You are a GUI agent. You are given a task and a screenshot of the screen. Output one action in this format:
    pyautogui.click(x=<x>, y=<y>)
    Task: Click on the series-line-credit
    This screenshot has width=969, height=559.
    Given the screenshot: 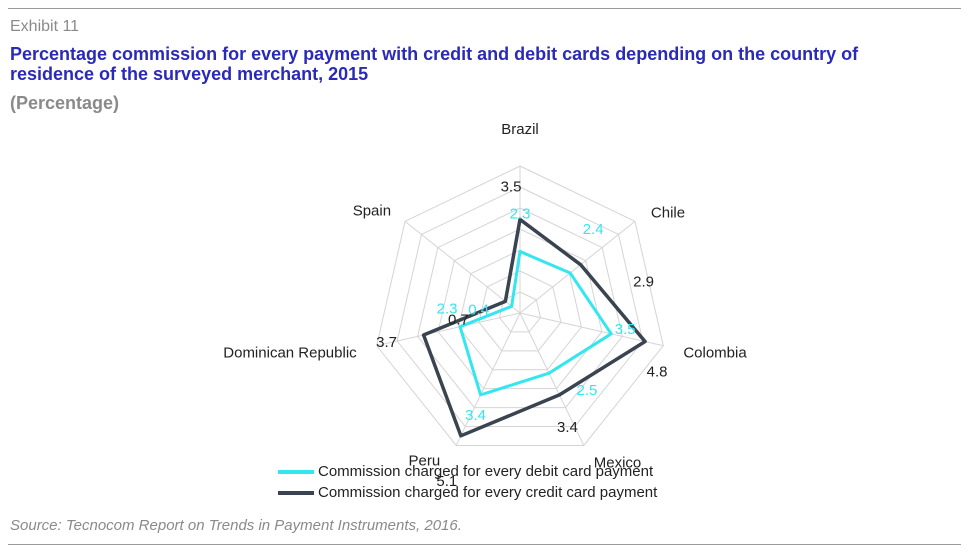 What is the action you would take?
    pyautogui.click(x=534, y=327)
    